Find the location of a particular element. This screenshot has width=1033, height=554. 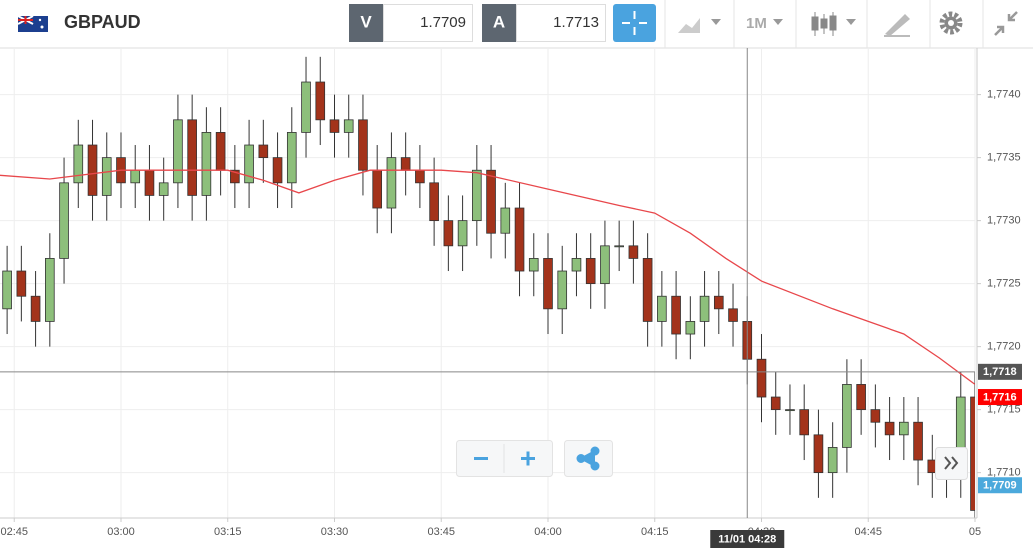

y-tick-label: 1,7715 is located at coordinates (1004, 410).